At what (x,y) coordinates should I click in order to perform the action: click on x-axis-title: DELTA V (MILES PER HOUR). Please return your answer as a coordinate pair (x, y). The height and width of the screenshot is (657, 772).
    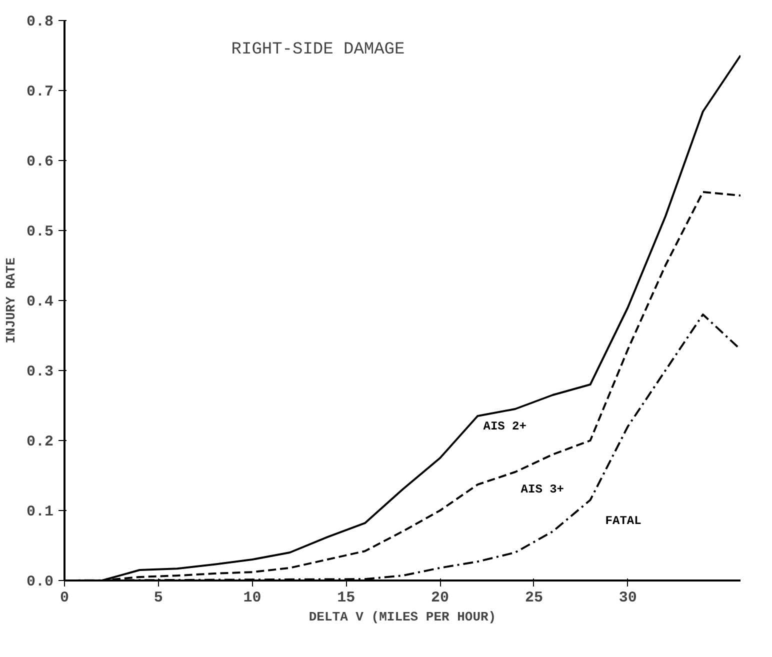
    Looking at the image, I should click on (402, 617).